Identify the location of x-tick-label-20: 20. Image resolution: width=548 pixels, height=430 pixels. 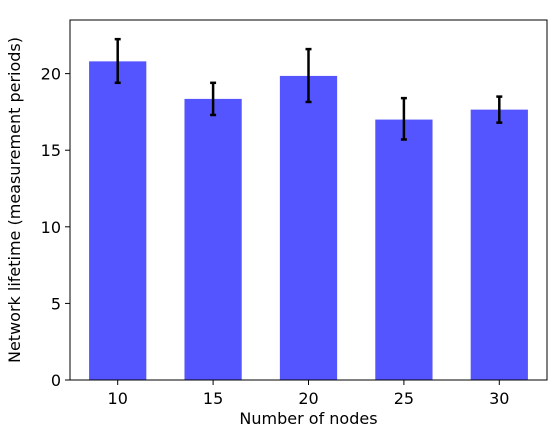
(308, 398).